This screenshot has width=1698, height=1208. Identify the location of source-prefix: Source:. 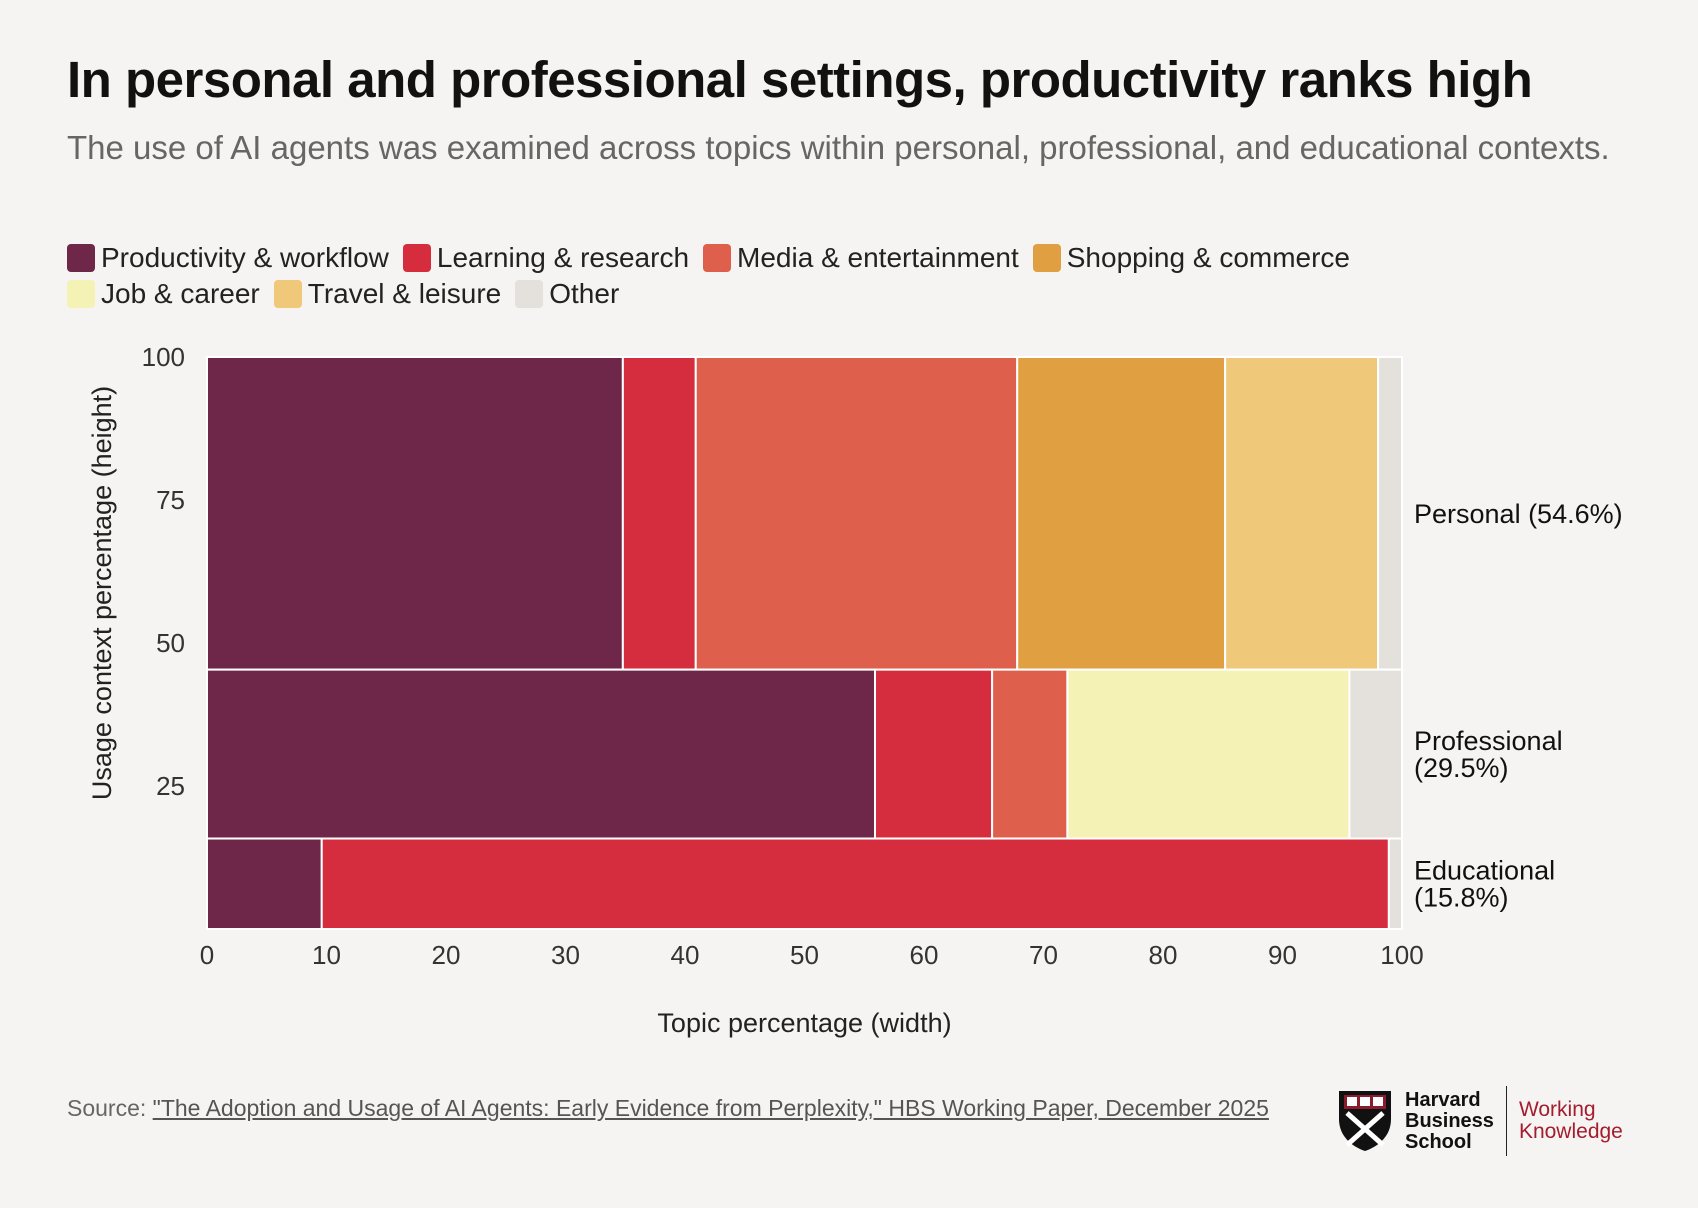
(110, 1108).